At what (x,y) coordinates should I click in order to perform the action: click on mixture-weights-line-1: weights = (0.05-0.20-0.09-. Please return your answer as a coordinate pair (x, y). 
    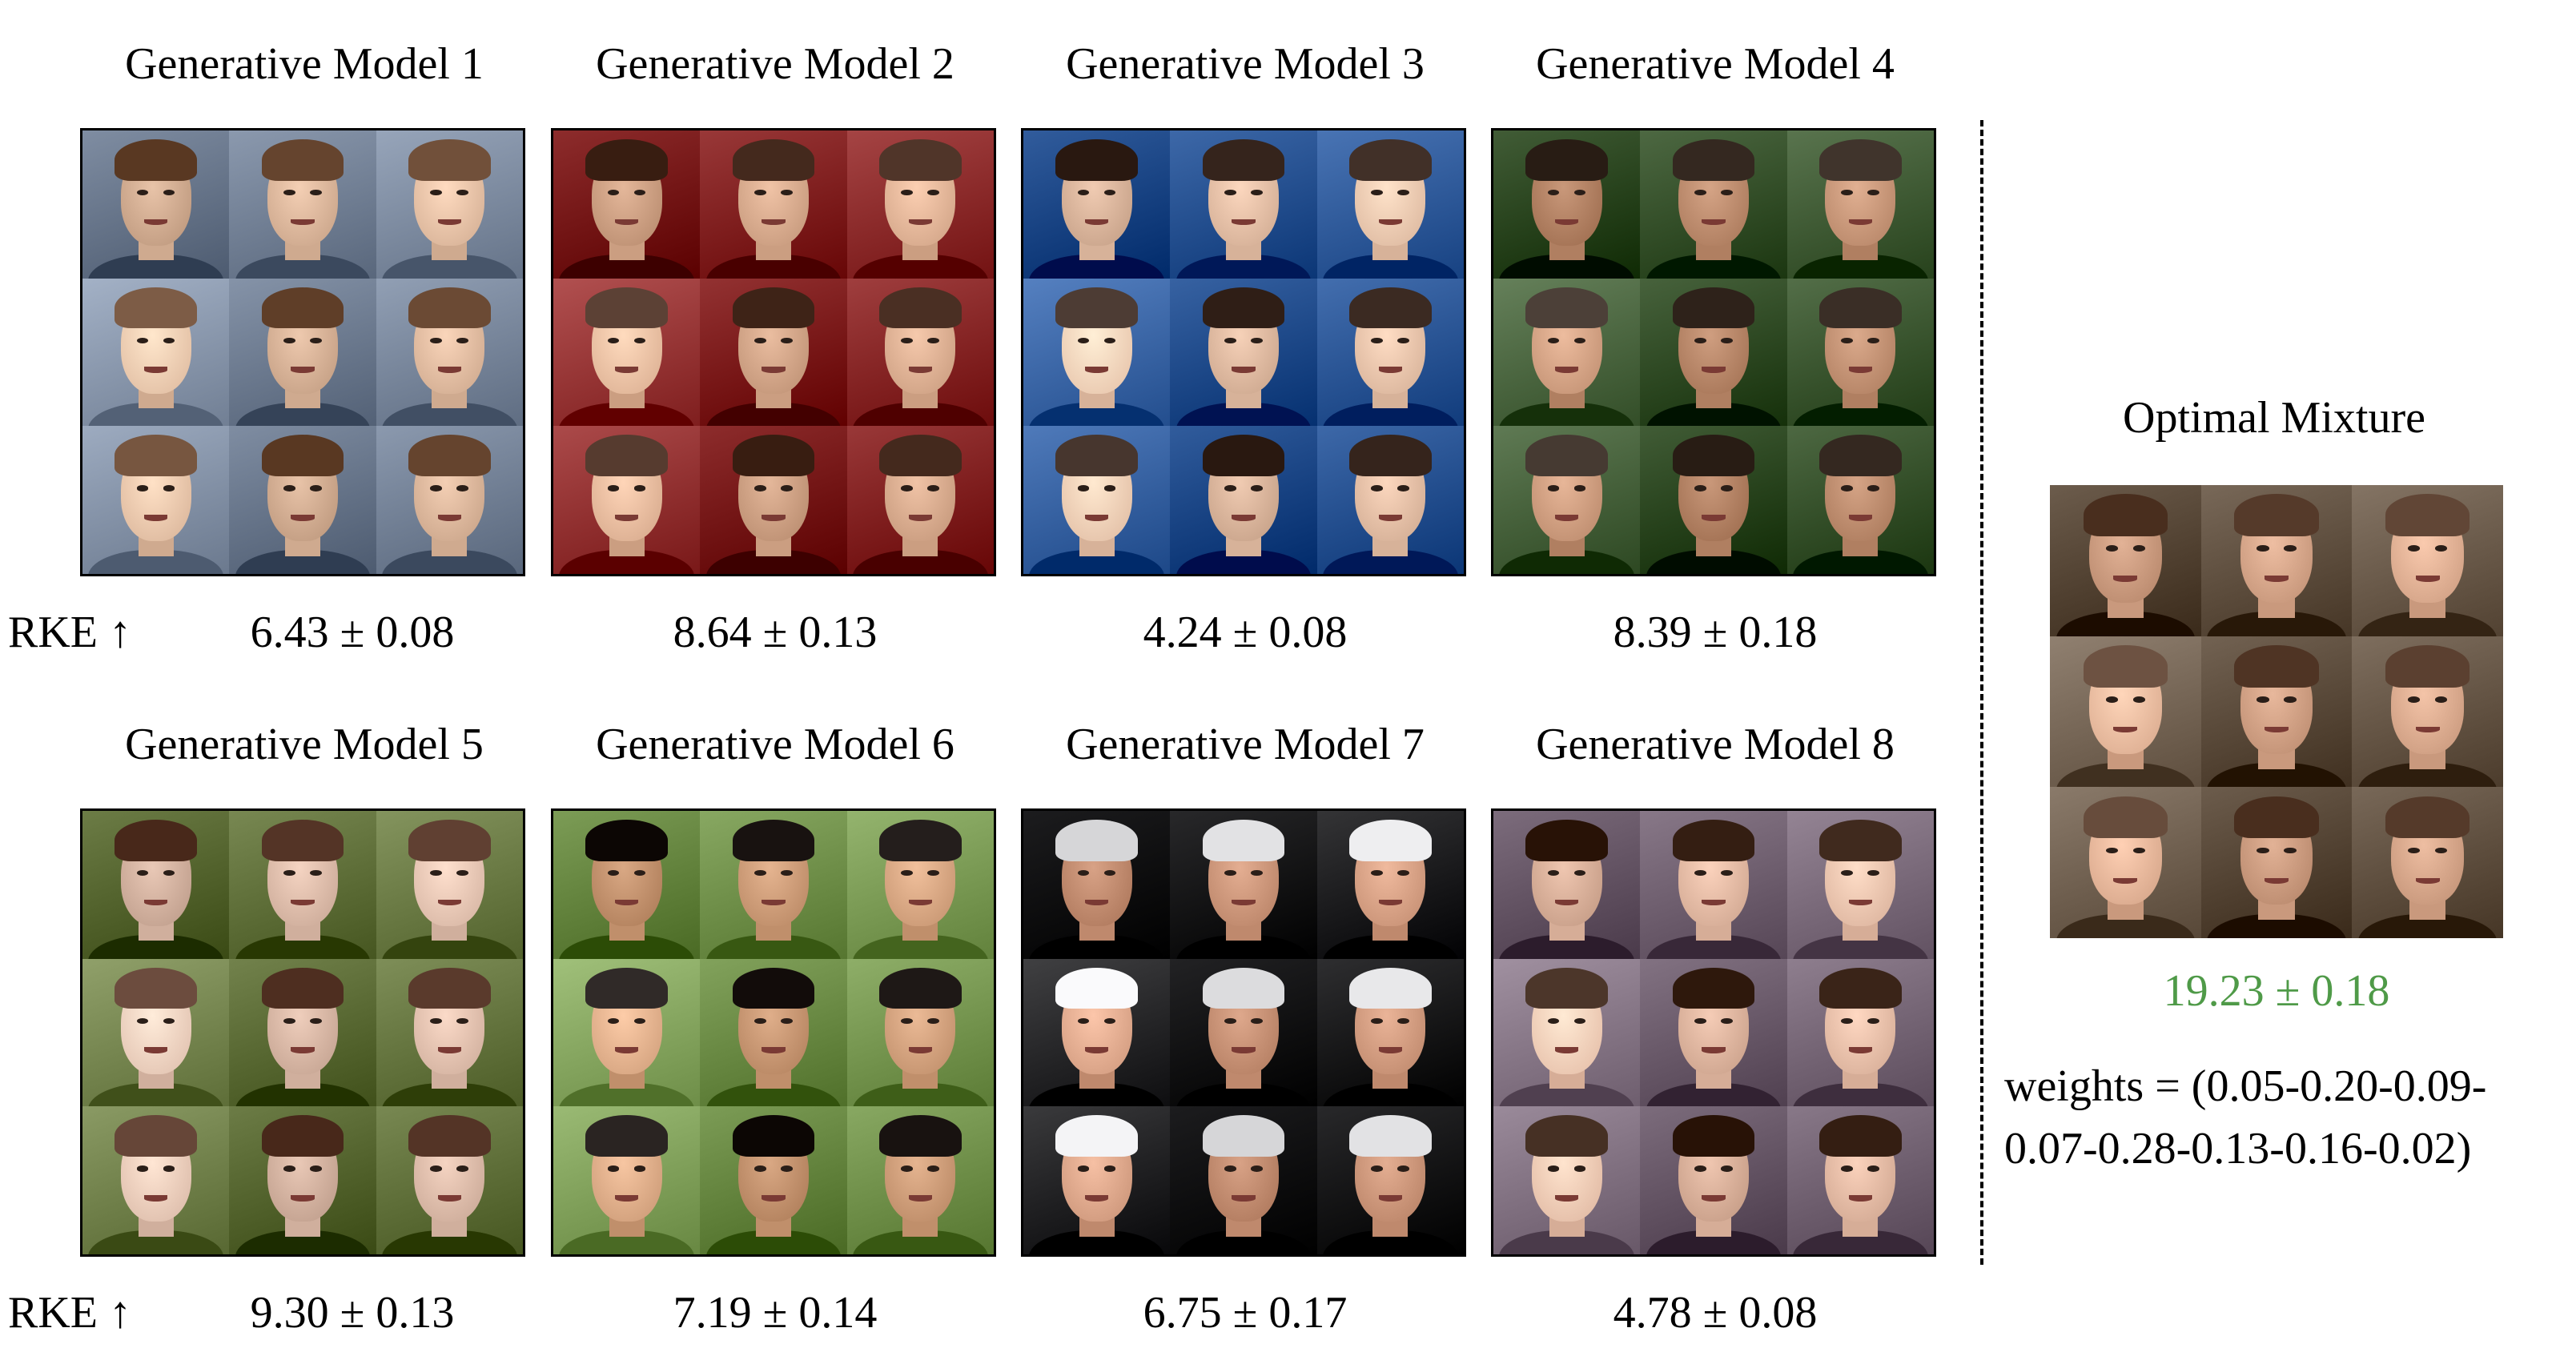
    Looking at the image, I should click on (2245, 1086).